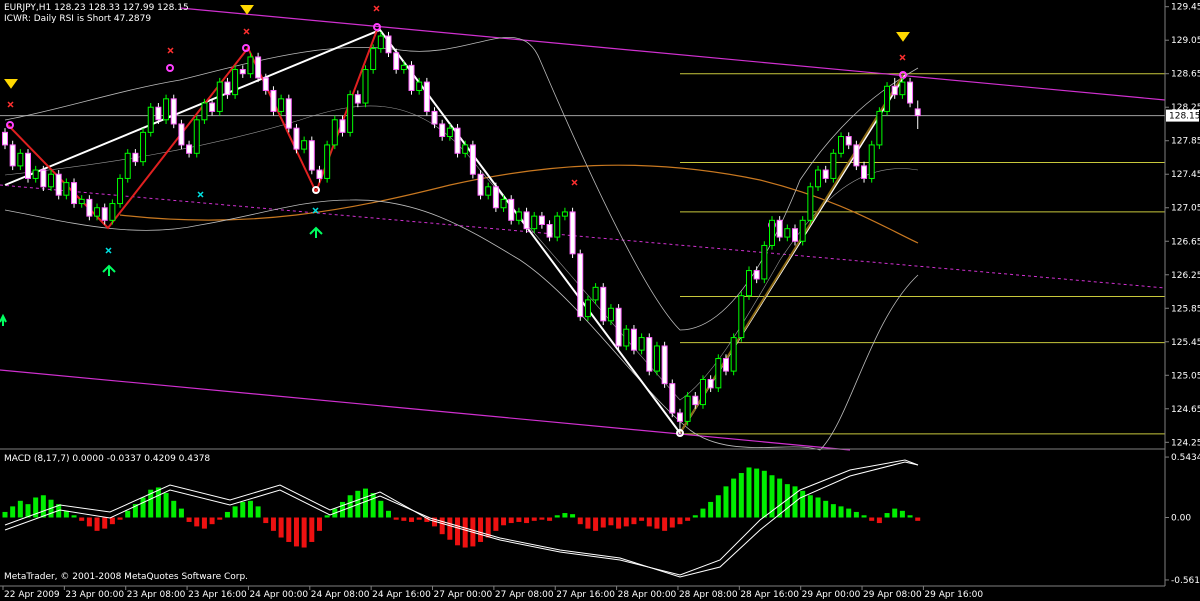 The height and width of the screenshot is (601, 1200). Describe the element at coordinates (519, 204) in the screenshot. I see `moving-average` at that location.